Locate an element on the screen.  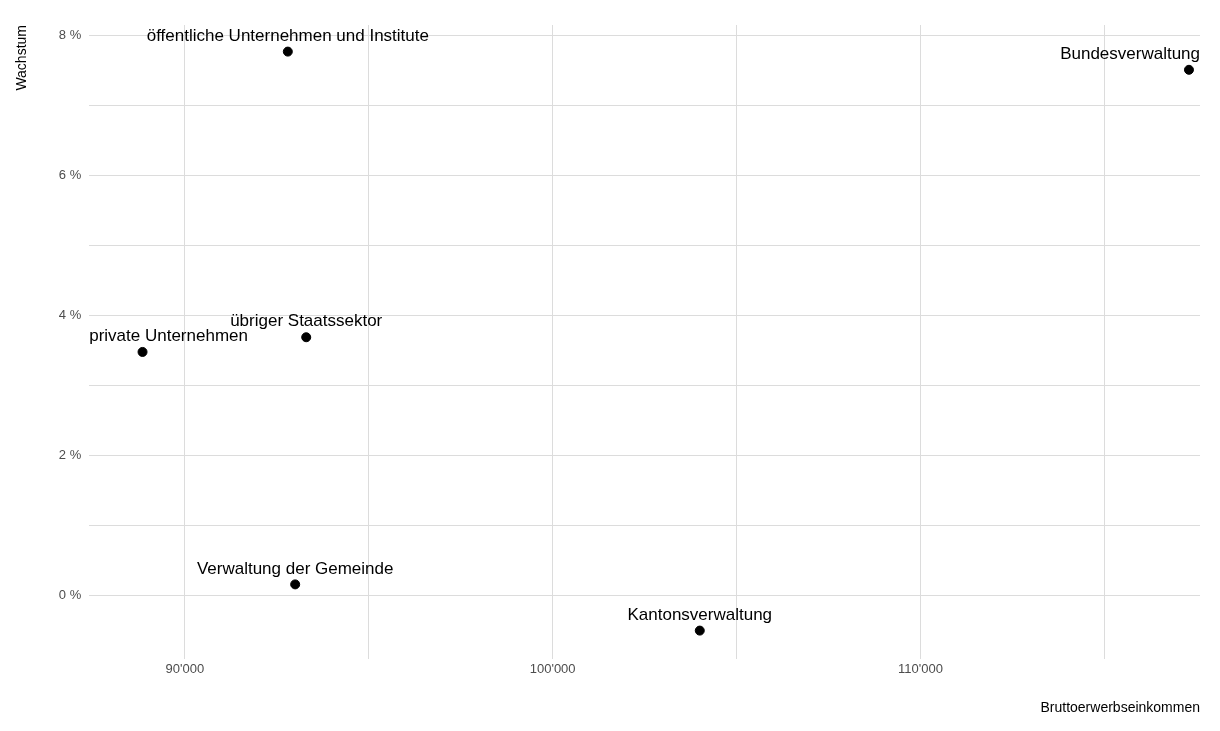
y-tick-label: 0 % is located at coordinates (70, 595).